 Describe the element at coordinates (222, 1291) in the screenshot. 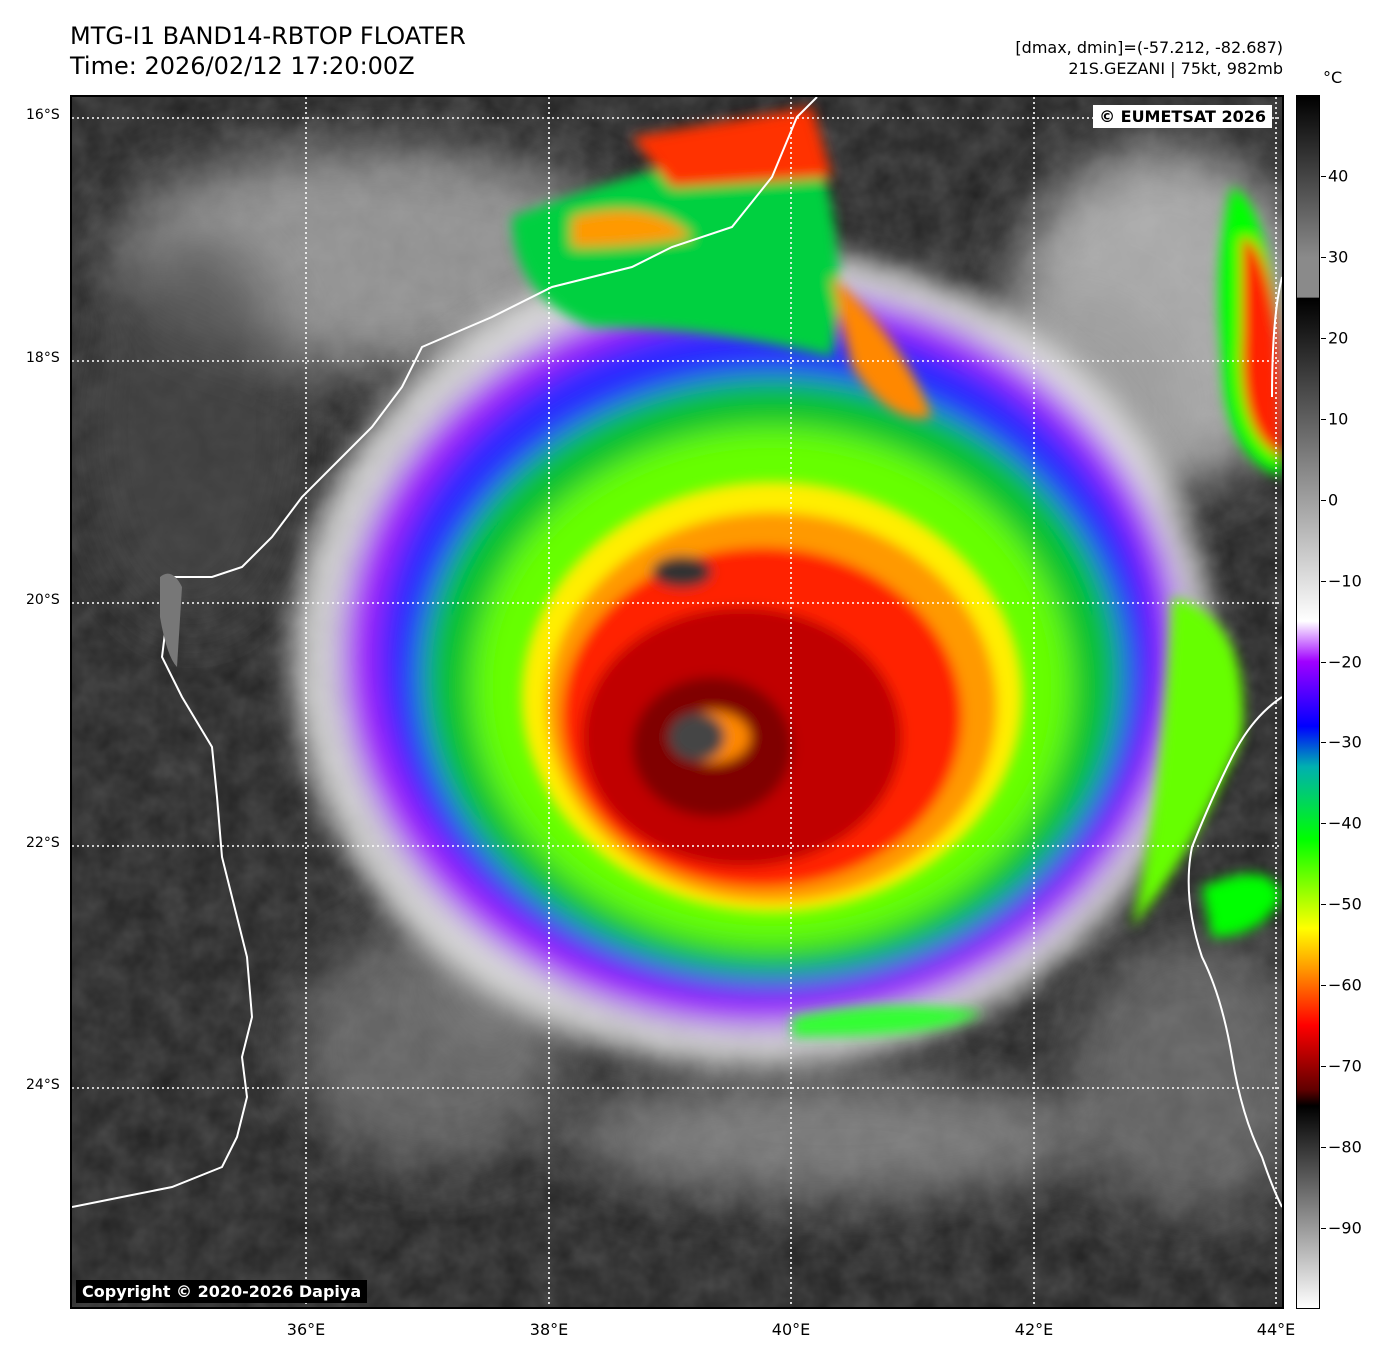

I see `dapiya-credit: Copyright © 2020-2026 Dapiya` at that location.